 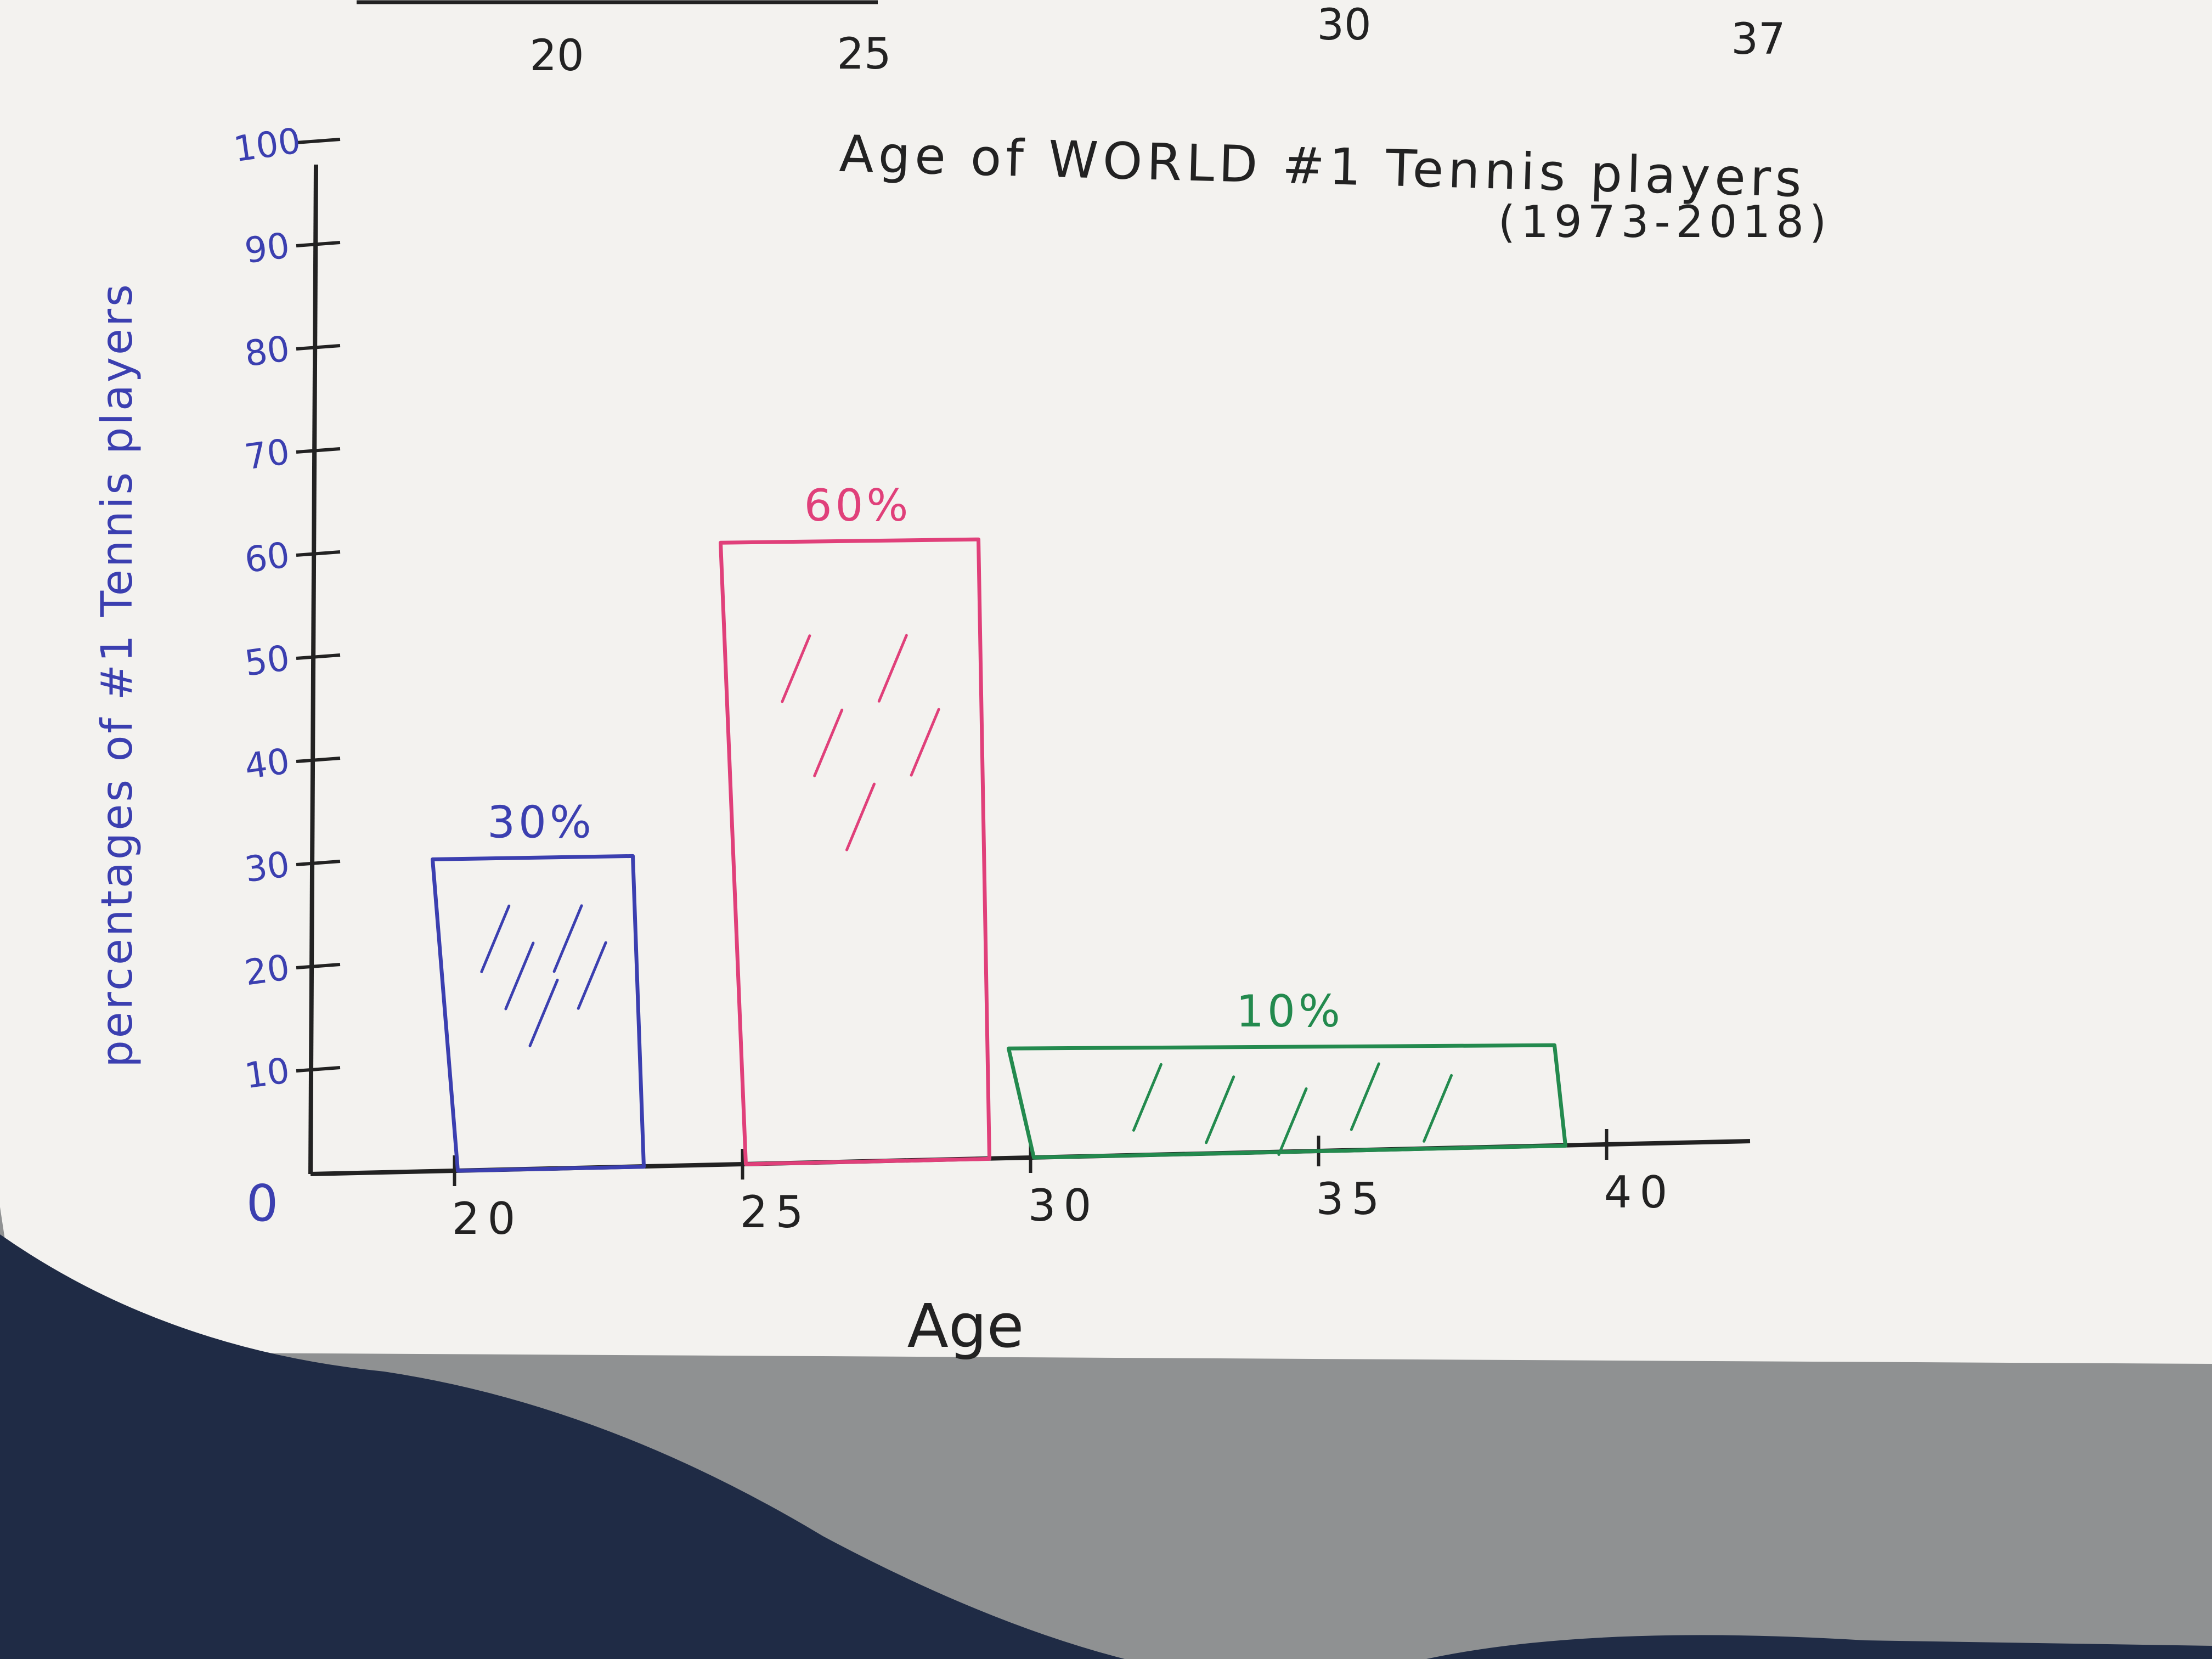 I want to click on x-tick-label: 20, so click(x=487, y=1218).